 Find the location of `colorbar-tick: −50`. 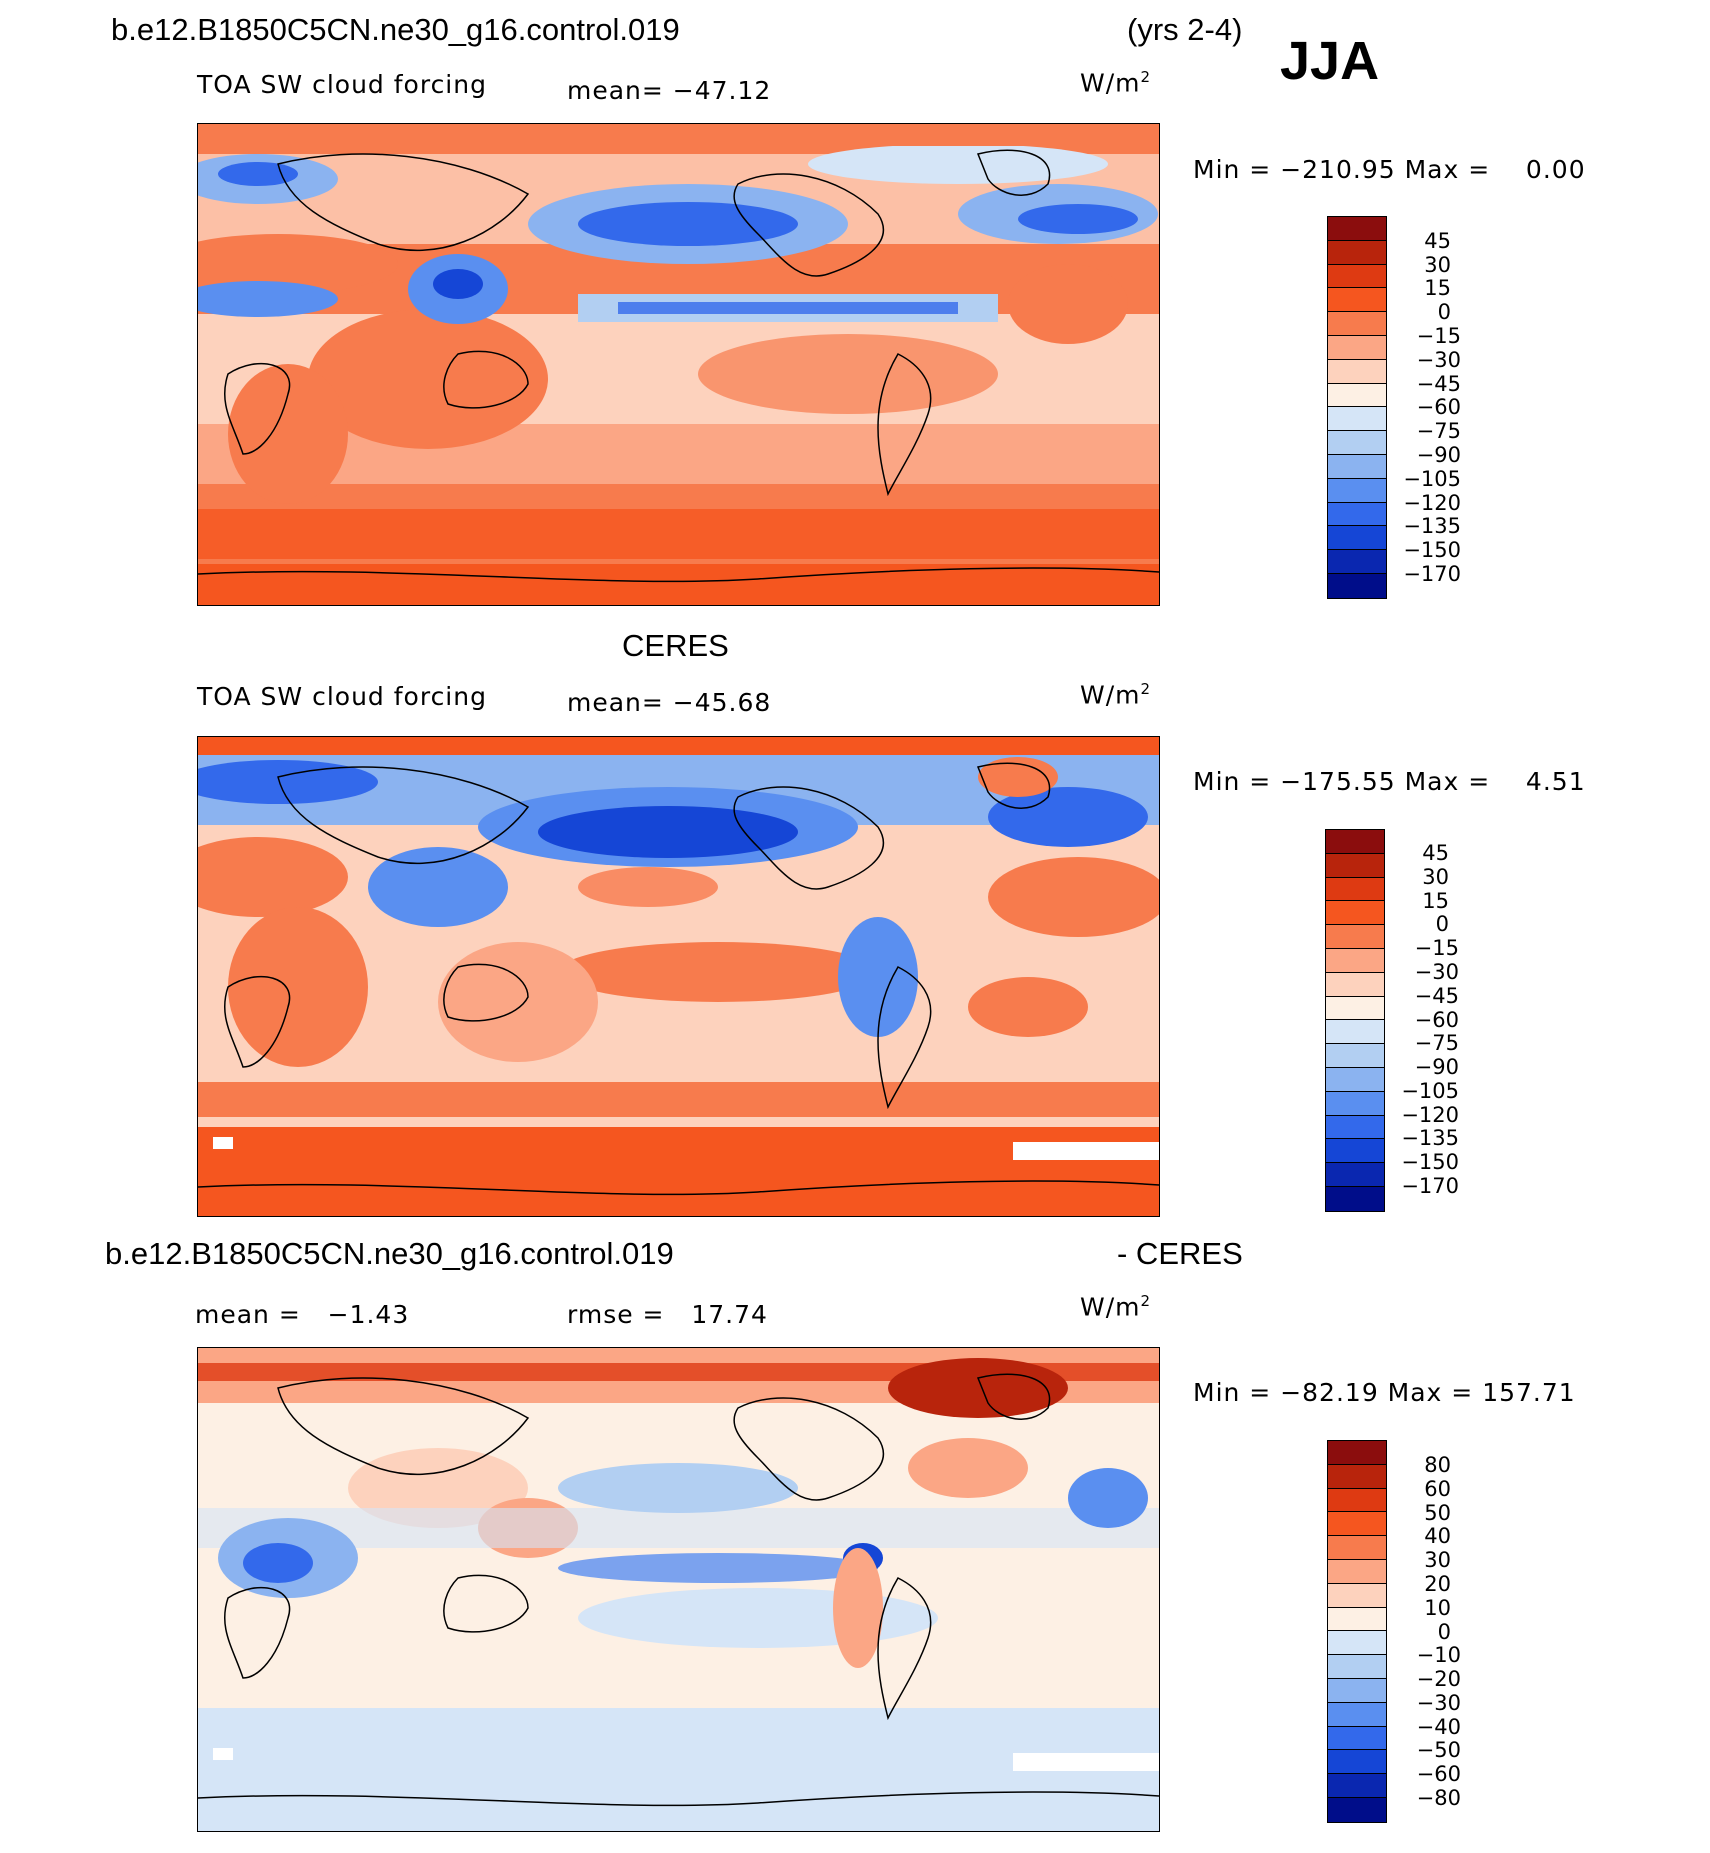

colorbar-tick: −50 is located at coordinates (1438, 1750).